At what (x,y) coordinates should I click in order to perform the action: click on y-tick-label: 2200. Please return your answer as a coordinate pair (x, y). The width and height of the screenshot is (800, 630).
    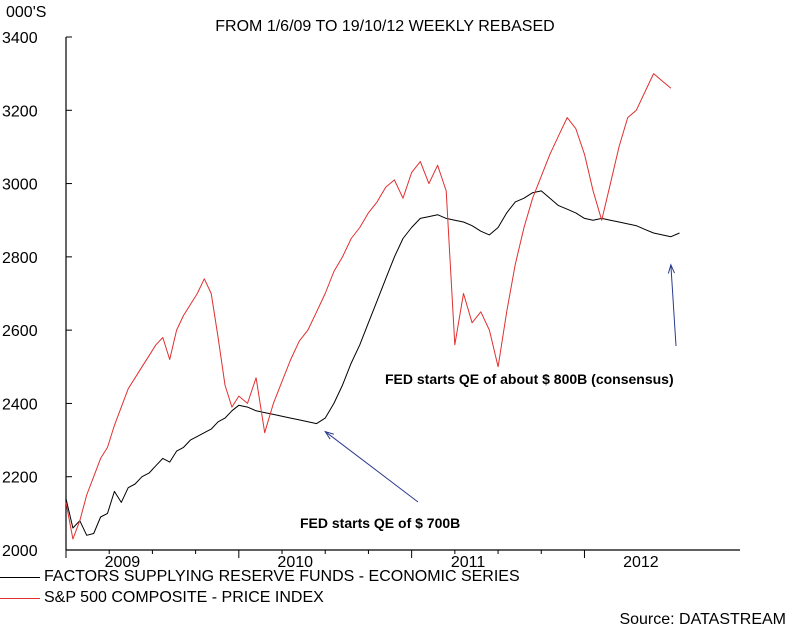
    Looking at the image, I should click on (20, 478).